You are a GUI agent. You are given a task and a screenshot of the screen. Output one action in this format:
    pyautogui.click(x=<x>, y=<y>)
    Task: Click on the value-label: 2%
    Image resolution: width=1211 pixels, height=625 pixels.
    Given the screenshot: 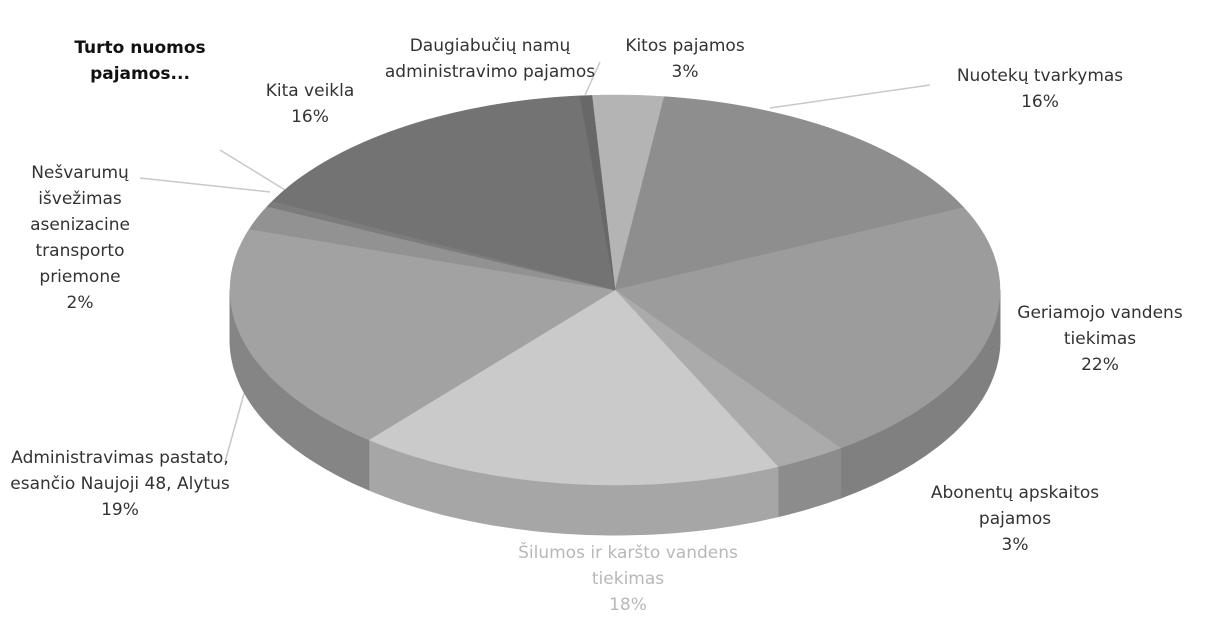 What is the action you would take?
    pyautogui.click(x=80, y=303)
    